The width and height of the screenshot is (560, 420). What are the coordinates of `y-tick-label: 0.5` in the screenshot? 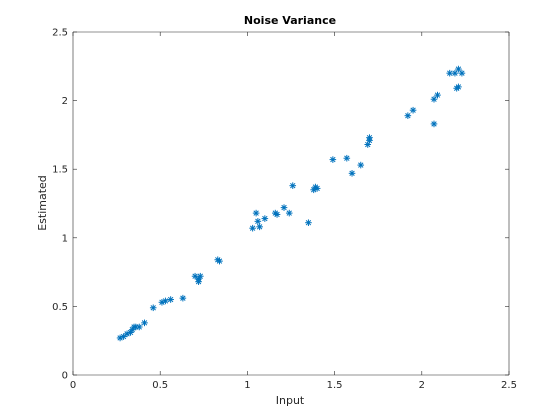 It's located at (60, 307).